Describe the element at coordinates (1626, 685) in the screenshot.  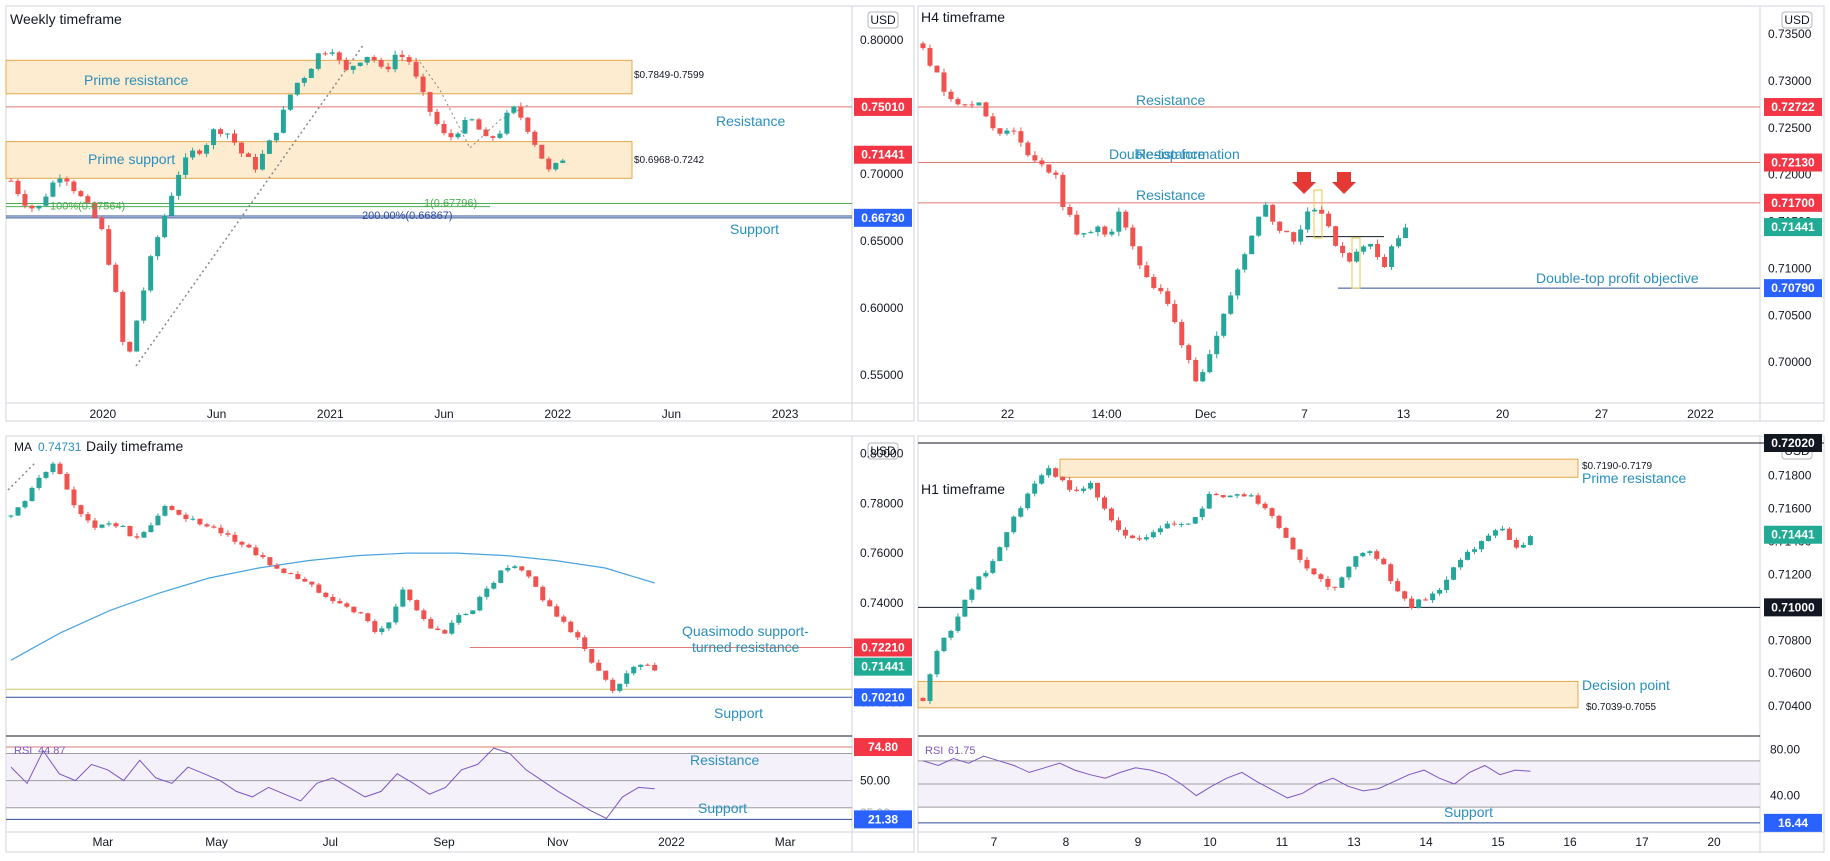
I see `h1-decision-point-label: Decision point` at that location.